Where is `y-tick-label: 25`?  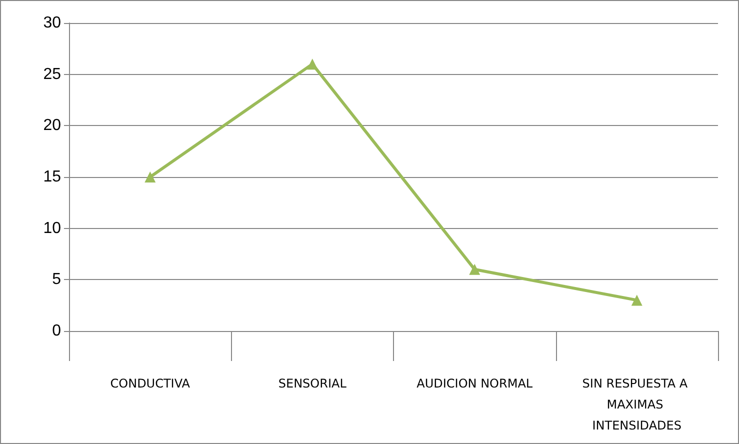
y-tick-label: 25 is located at coordinates (52, 74).